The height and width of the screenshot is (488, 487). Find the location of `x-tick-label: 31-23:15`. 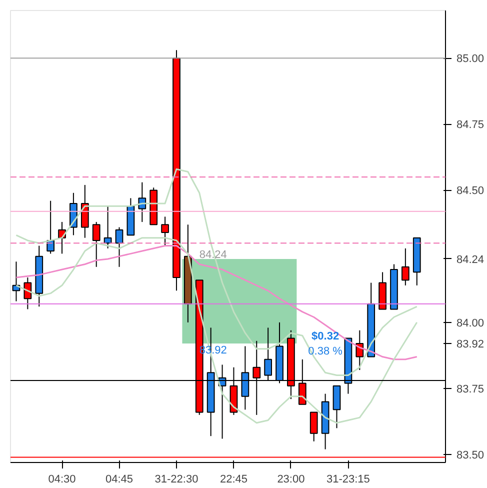

x-tick-label: 31-23:15 is located at coordinates (348, 480).